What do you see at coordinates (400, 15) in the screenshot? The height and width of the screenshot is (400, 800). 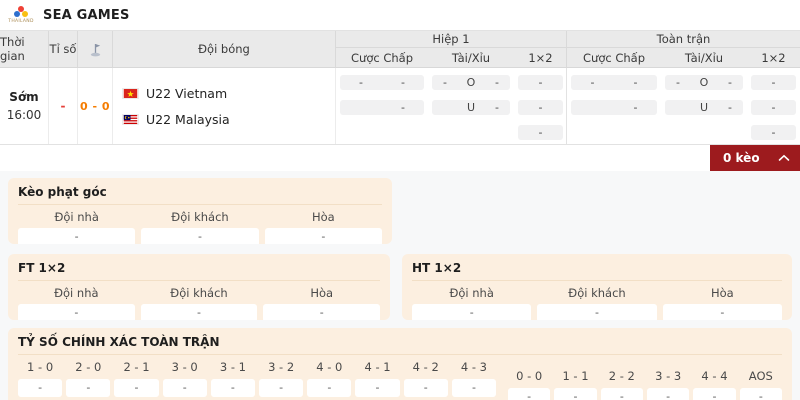 I see `app-header: THAILAND SEA GAMES` at bounding box center [400, 15].